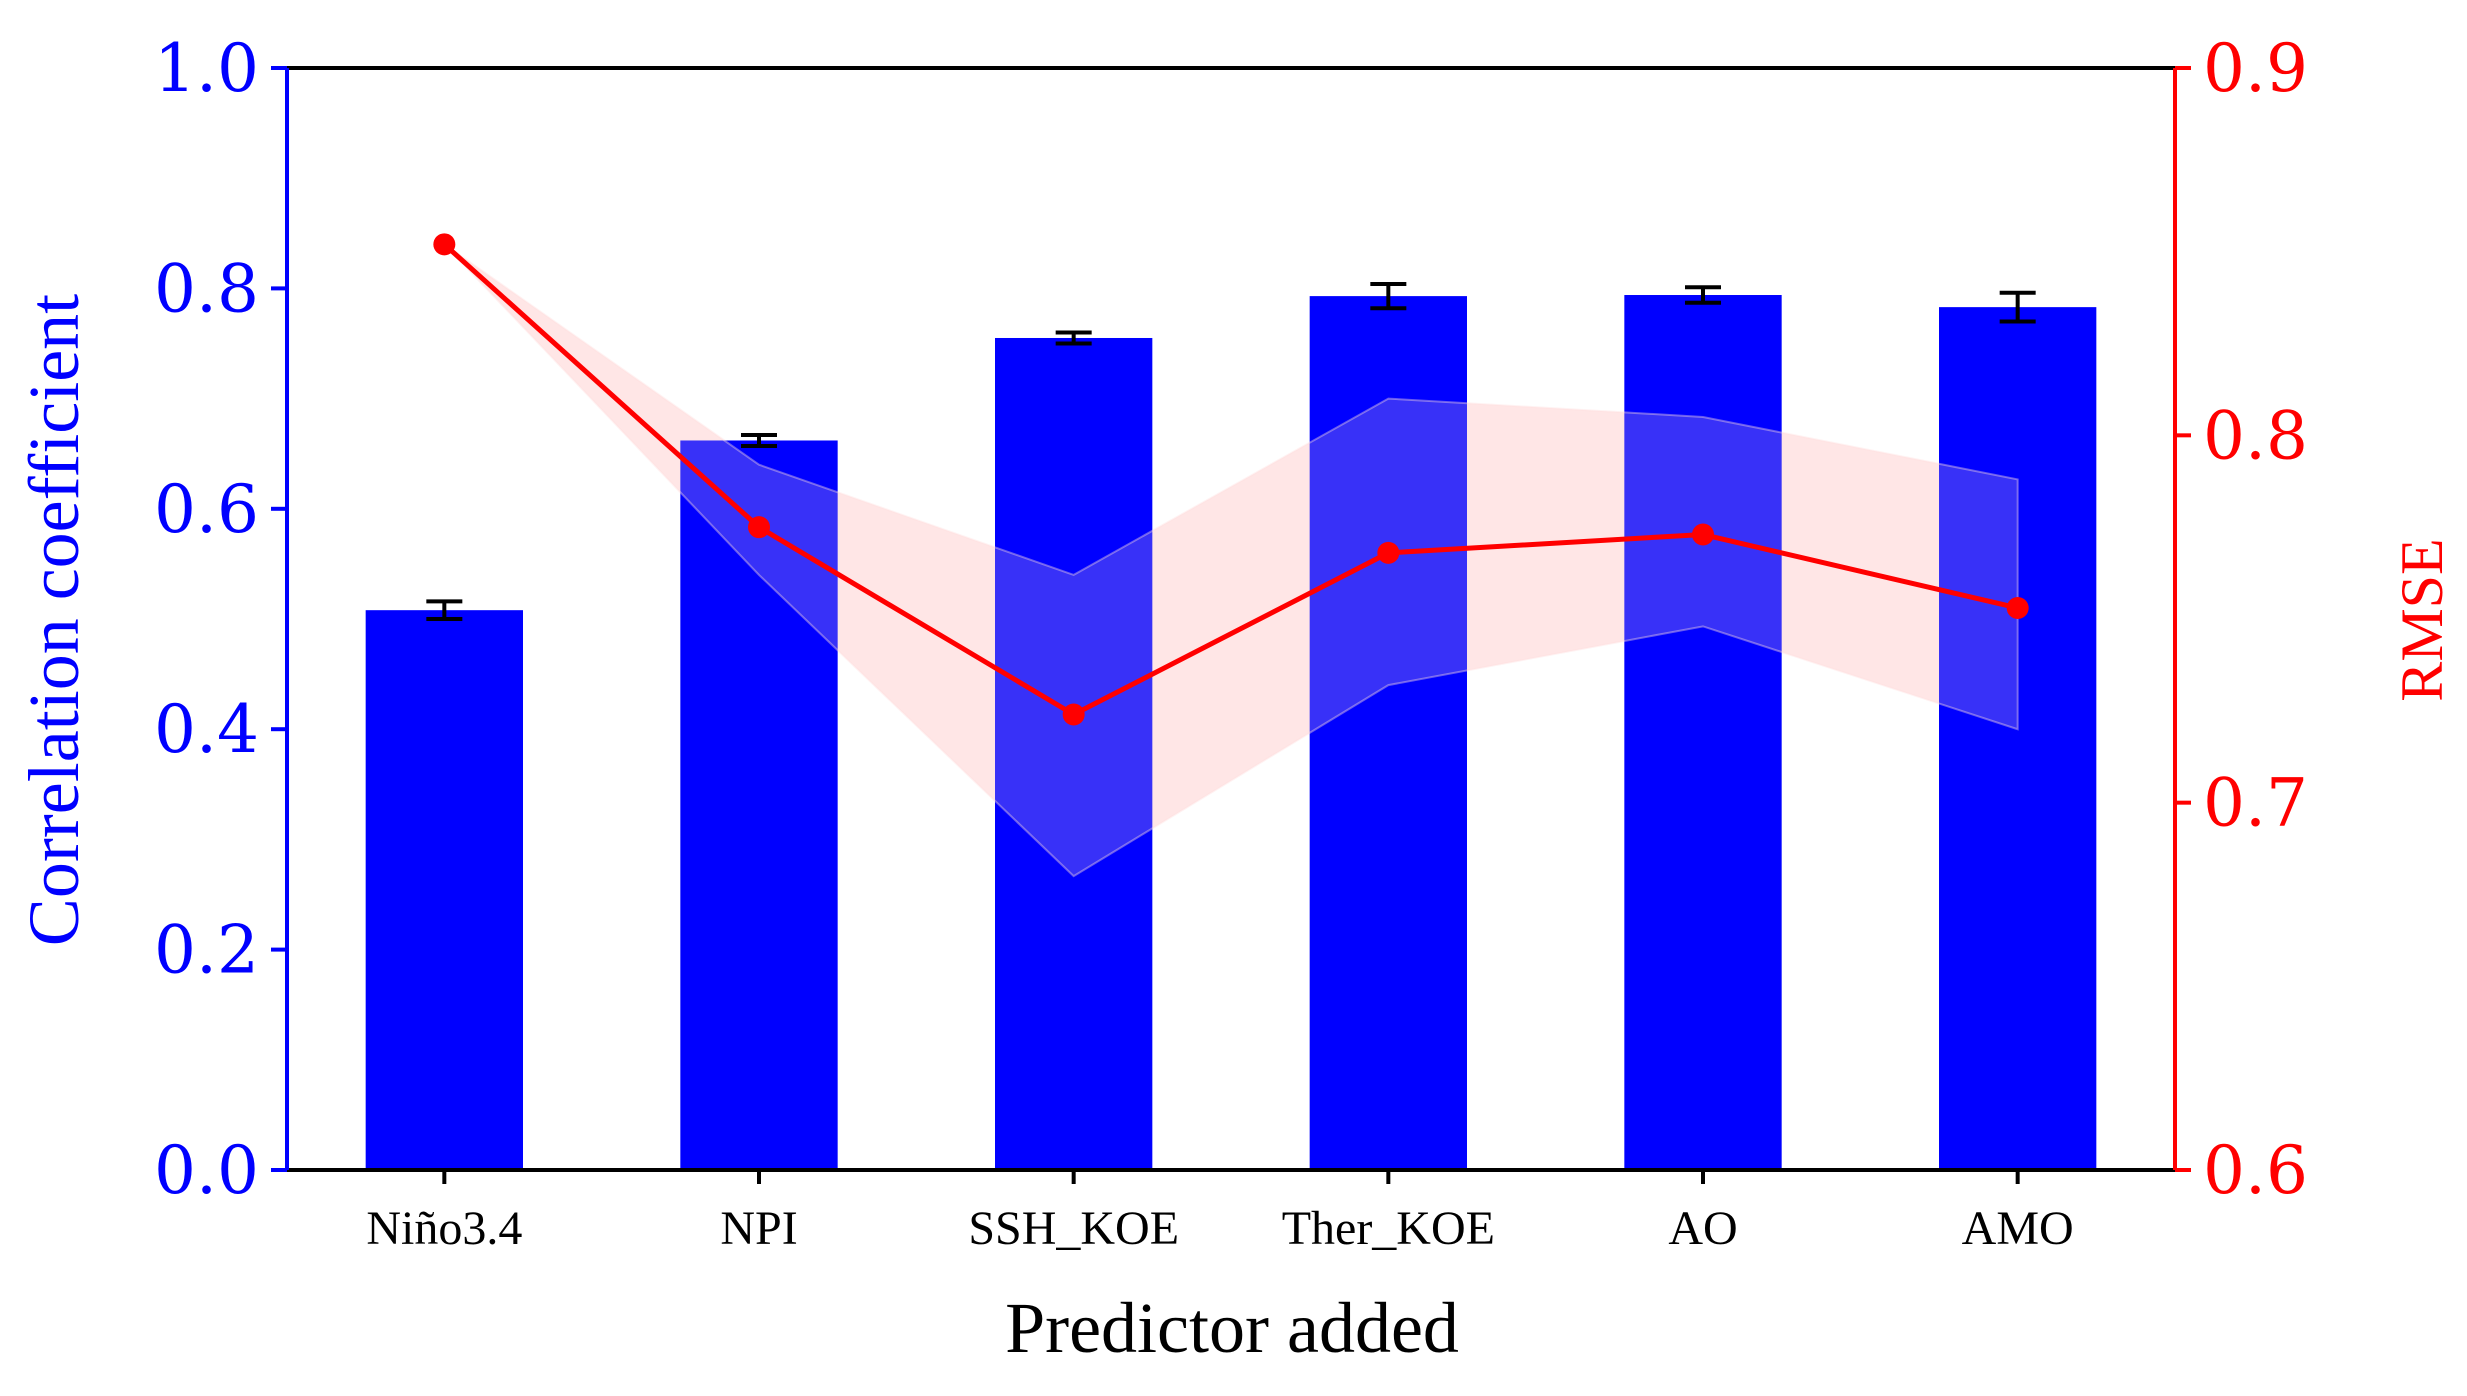  What do you see at coordinates (206, 68) in the screenshot?
I see `left-tick-label-6: 1.0` at bounding box center [206, 68].